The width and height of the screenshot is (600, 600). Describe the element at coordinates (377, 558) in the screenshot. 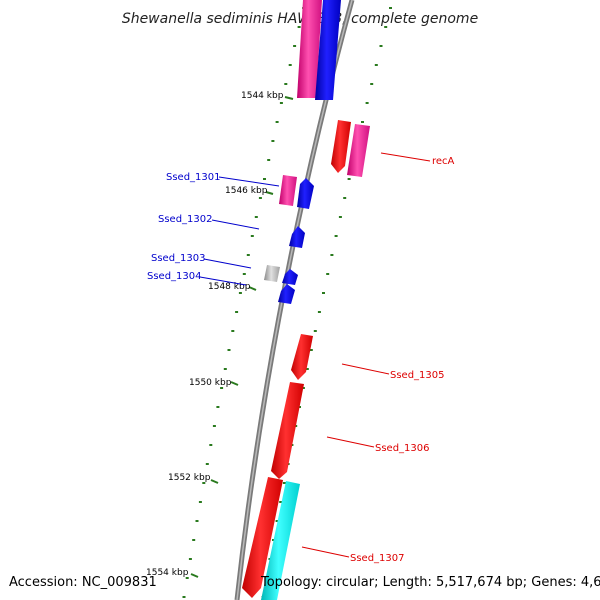

I see `gene-label-ssed-1307: Ssed_1307` at that location.